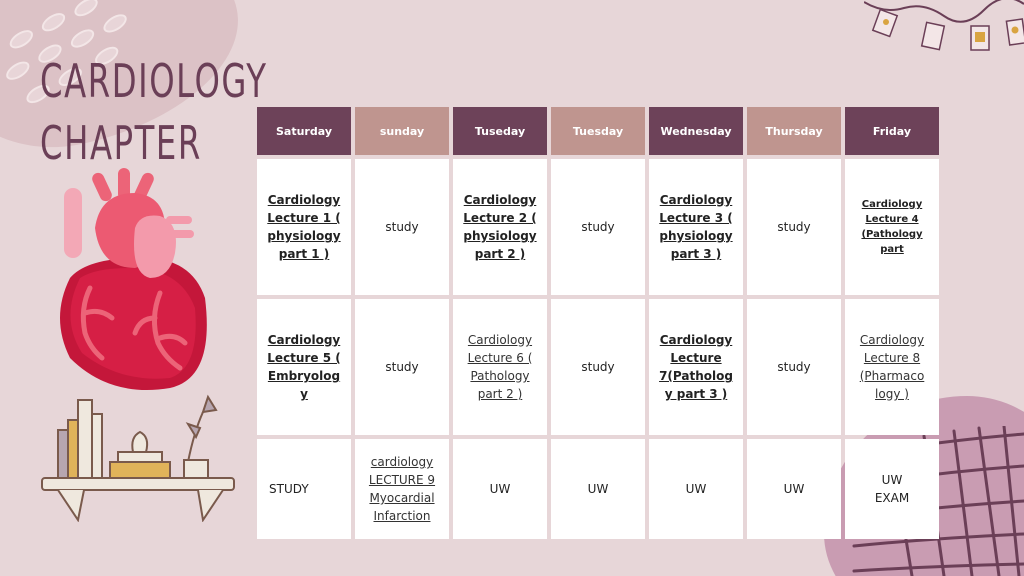 The height and width of the screenshot is (576, 1024). Describe the element at coordinates (402, 131) in the screenshot. I see `header-sunday: sunday` at that location.